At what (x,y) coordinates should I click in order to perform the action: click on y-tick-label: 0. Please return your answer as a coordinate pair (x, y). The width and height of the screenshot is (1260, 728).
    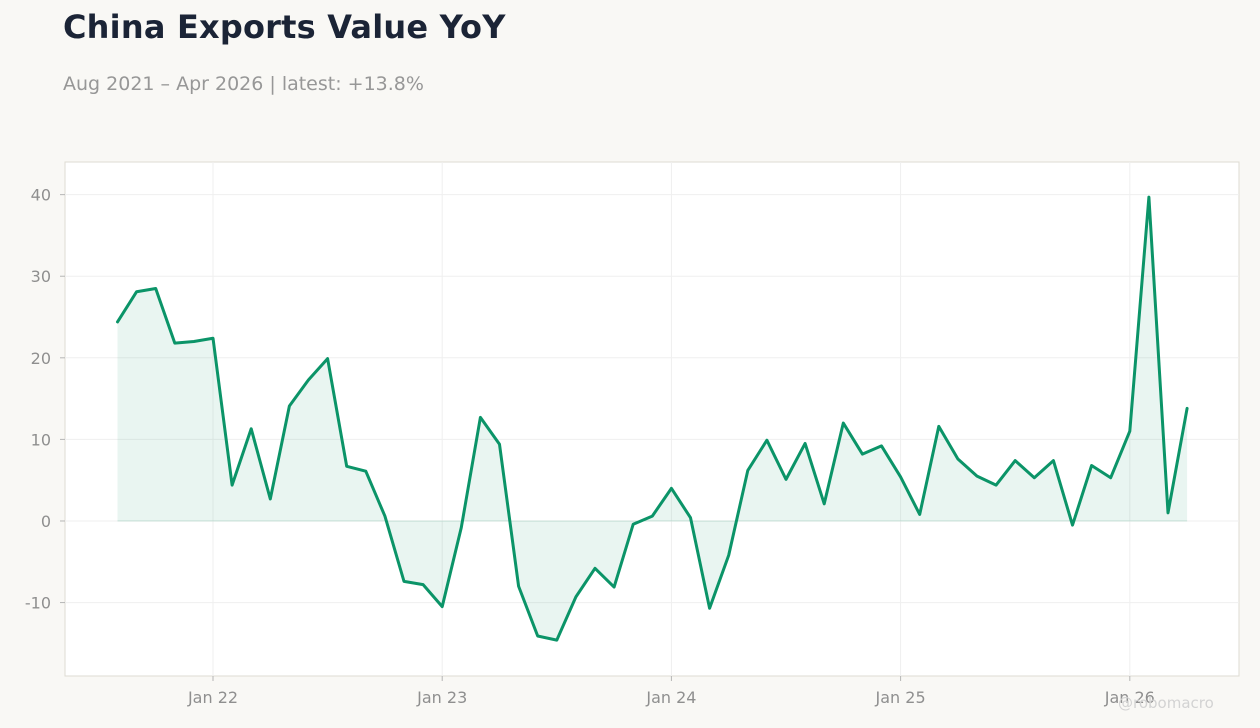
    Looking at the image, I should click on (46, 521).